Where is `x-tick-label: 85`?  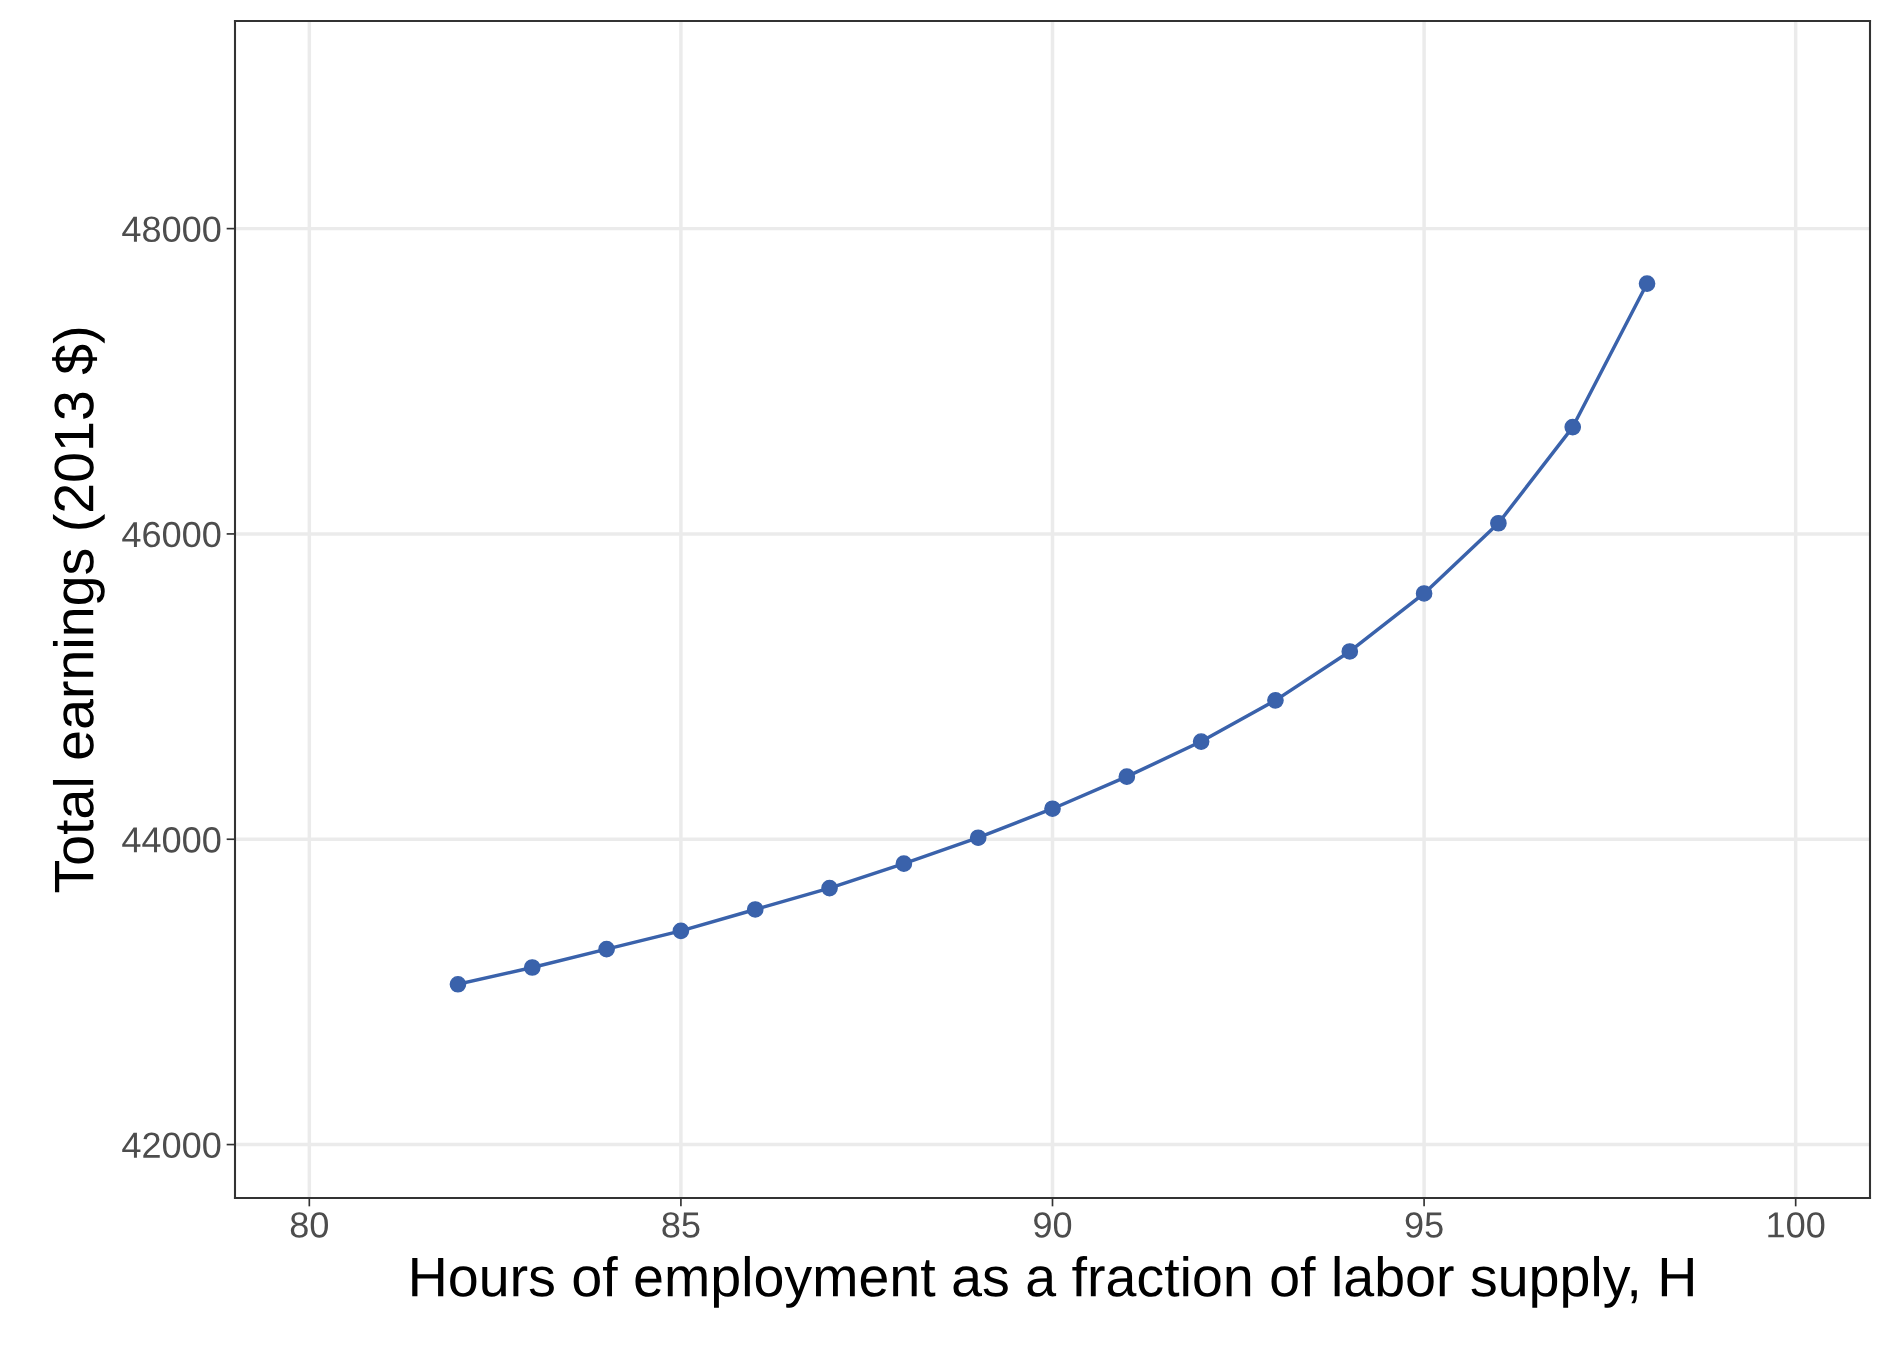
x-tick-label: 85 is located at coordinates (681, 1225).